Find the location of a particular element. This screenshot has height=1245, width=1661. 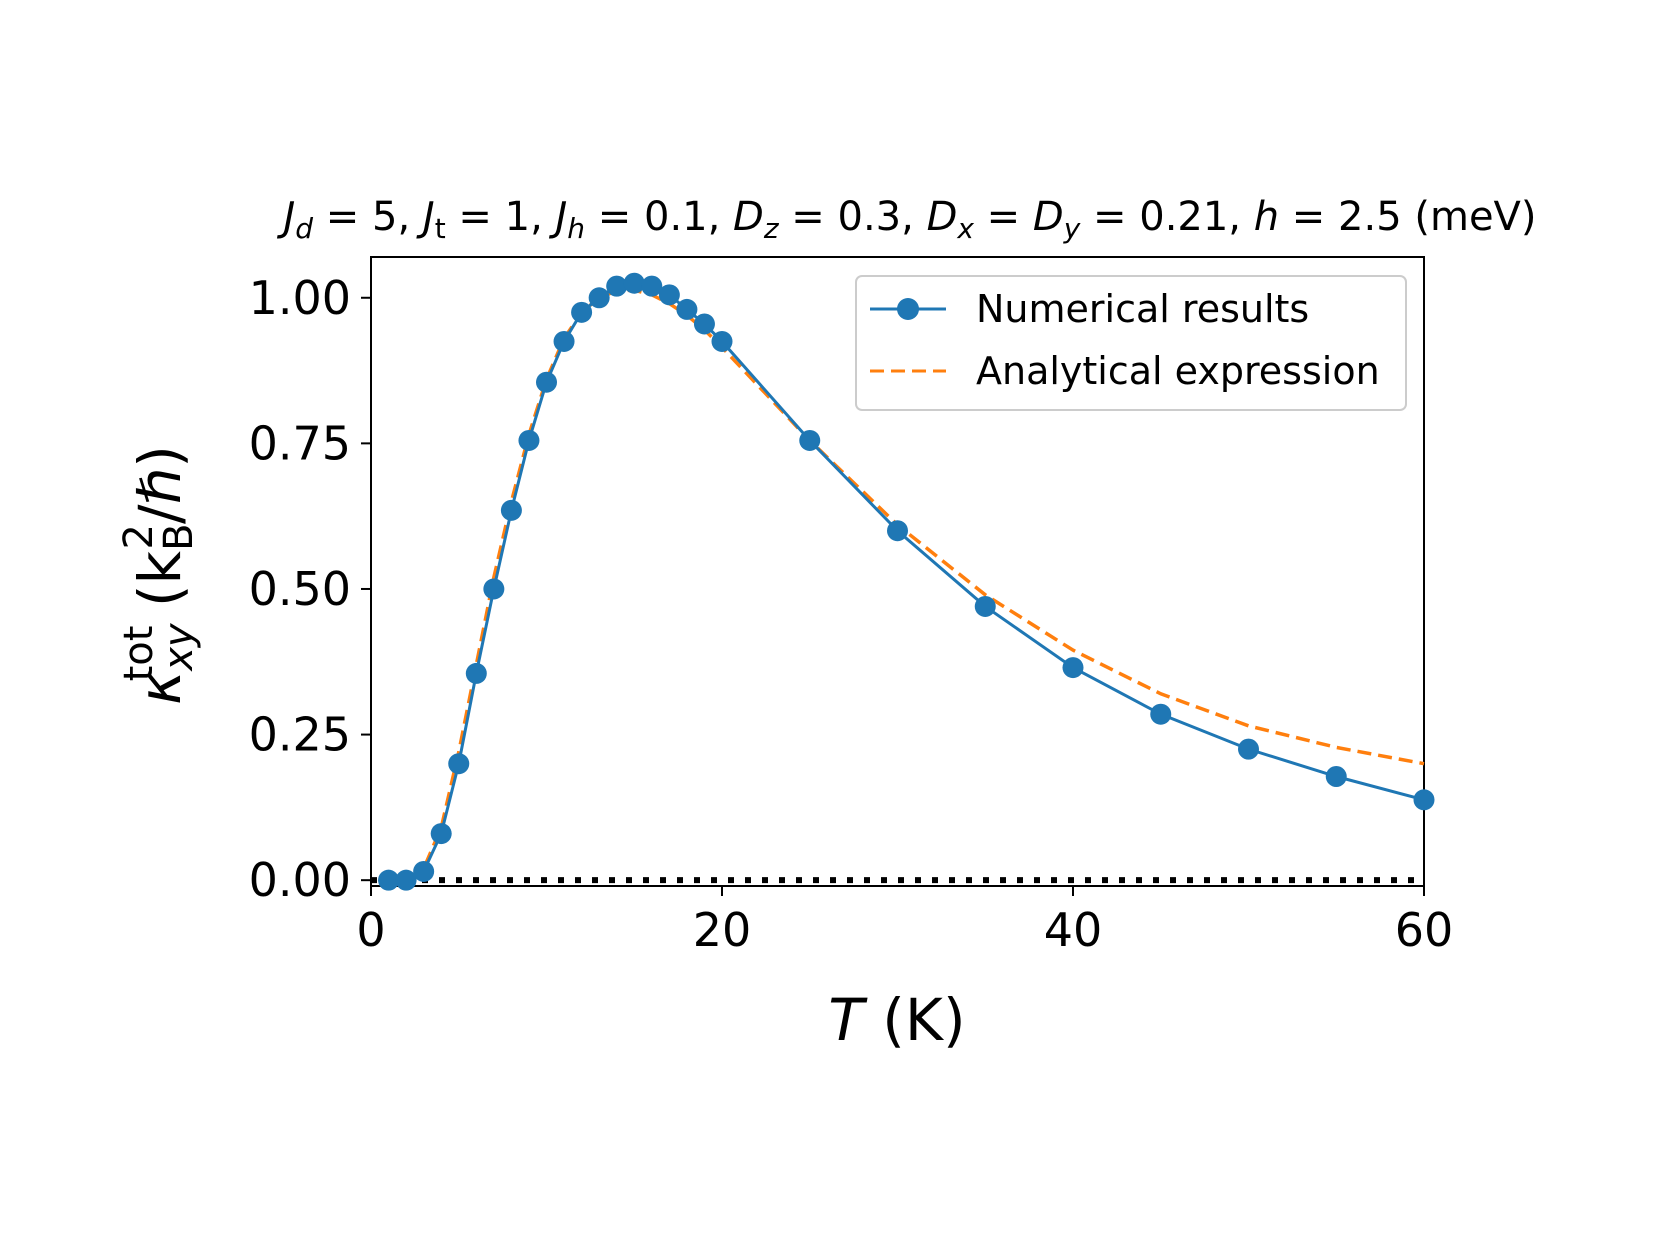

legend-marker-numerical is located at coordinates (908, 309).